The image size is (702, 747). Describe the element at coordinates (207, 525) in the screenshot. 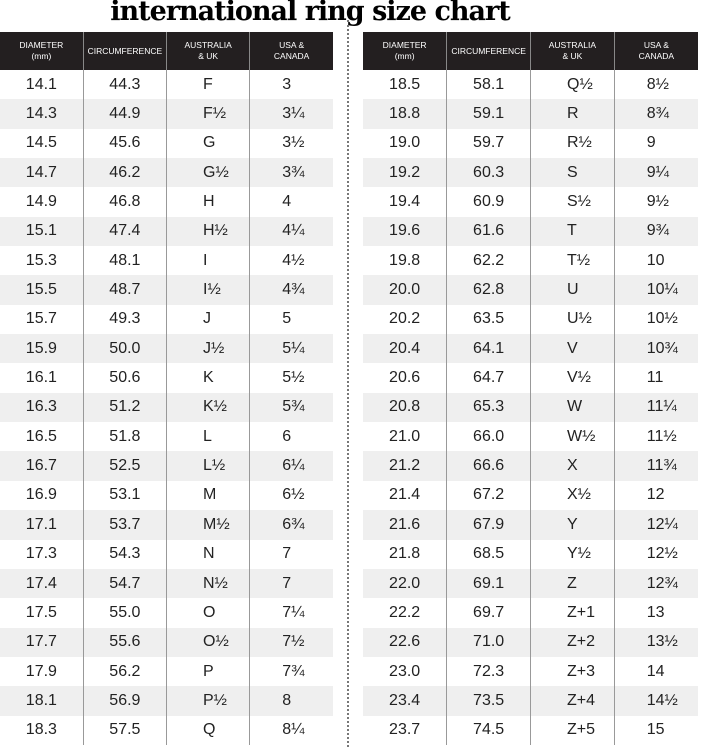

I see `australia-uk-cell: M½` at that location.